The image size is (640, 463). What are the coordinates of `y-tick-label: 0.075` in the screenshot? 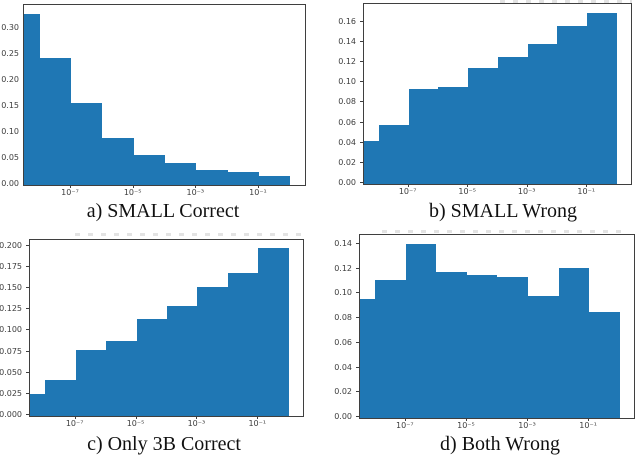 It's located at (11, 351).